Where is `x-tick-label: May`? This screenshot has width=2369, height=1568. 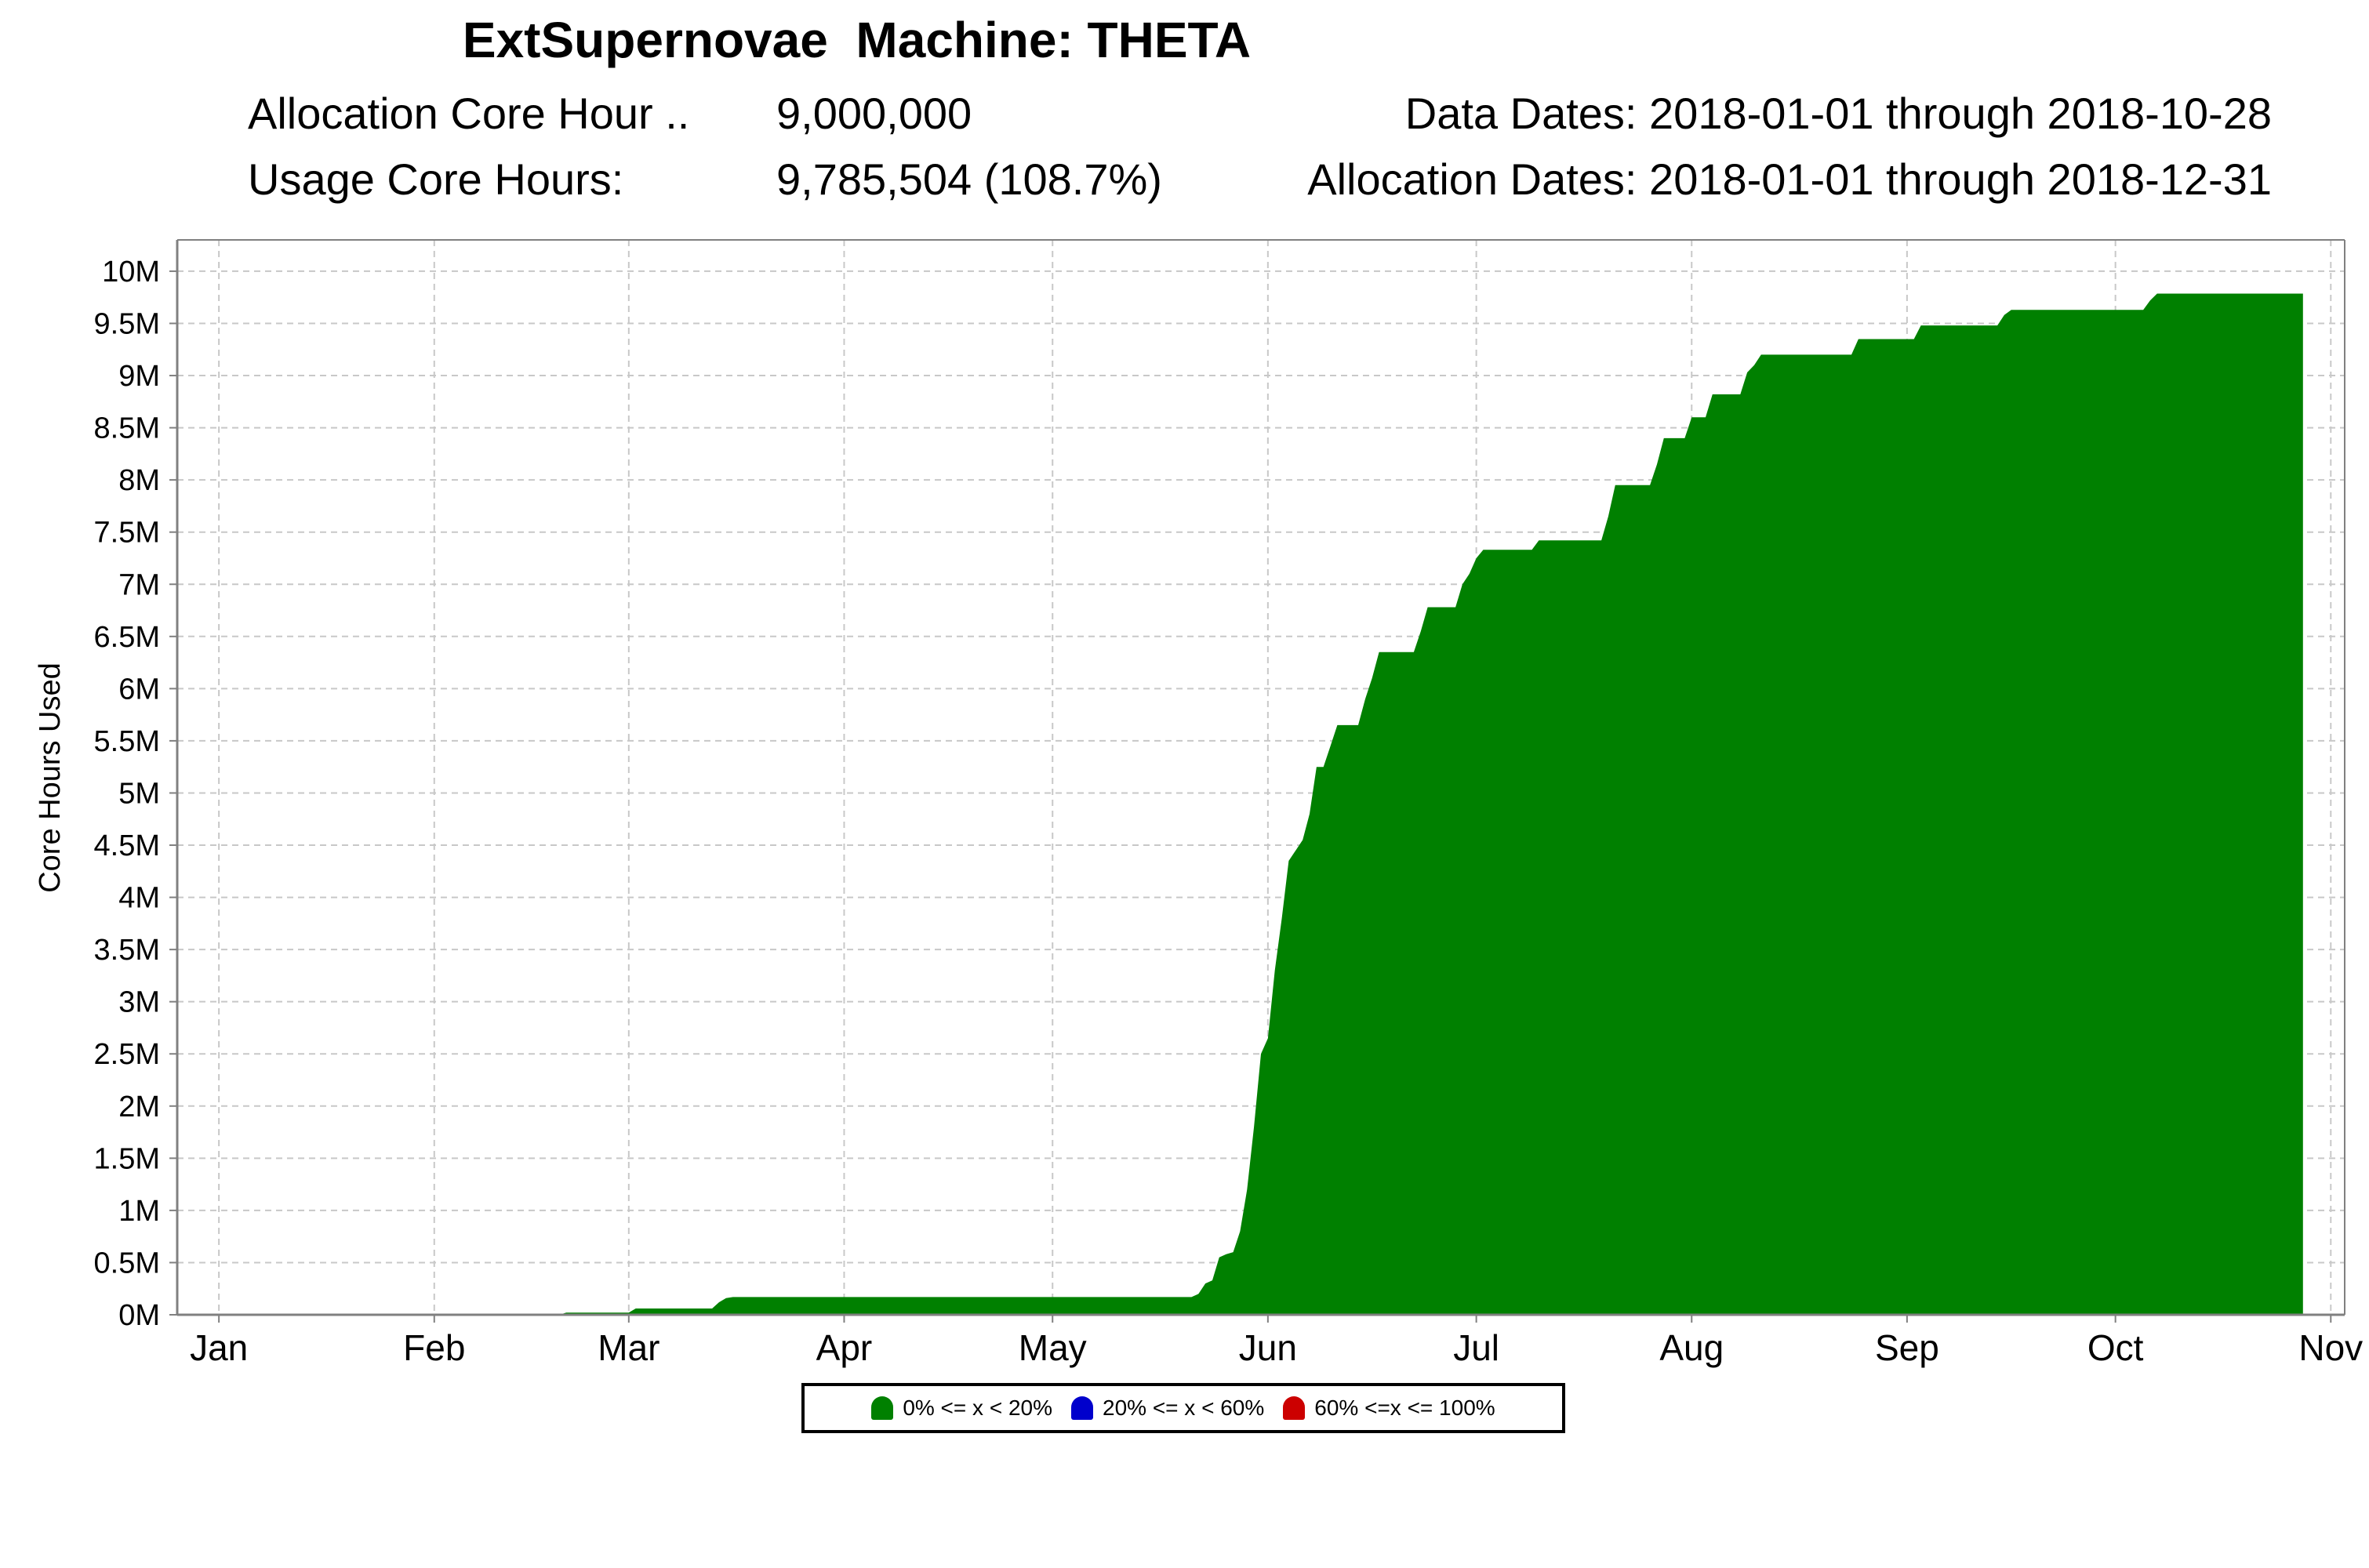 x-tick-label: May is located at coordinates (1053, 1347).